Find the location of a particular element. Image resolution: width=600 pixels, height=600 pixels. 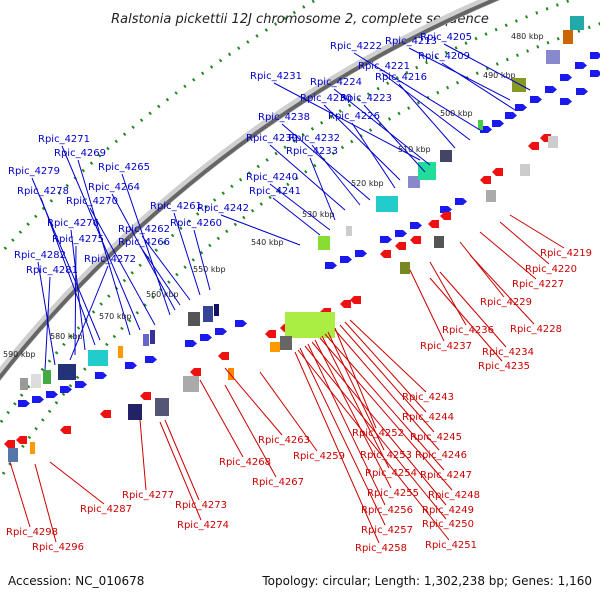

gene-label-forward: Rpic_4260 is located at coordinates (196, 223).